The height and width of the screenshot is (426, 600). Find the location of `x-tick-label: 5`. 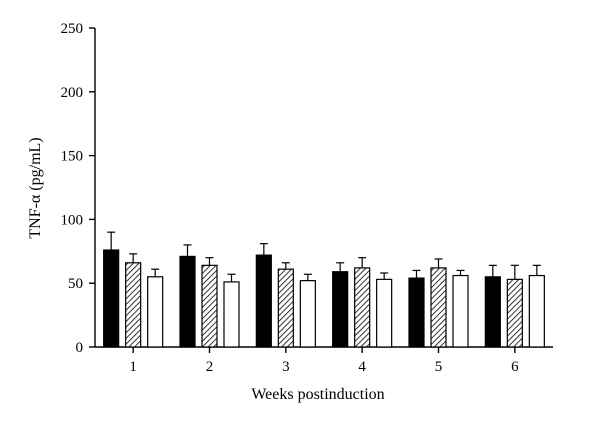

x-tick-label: 5 is located at coordinates (439, 367).